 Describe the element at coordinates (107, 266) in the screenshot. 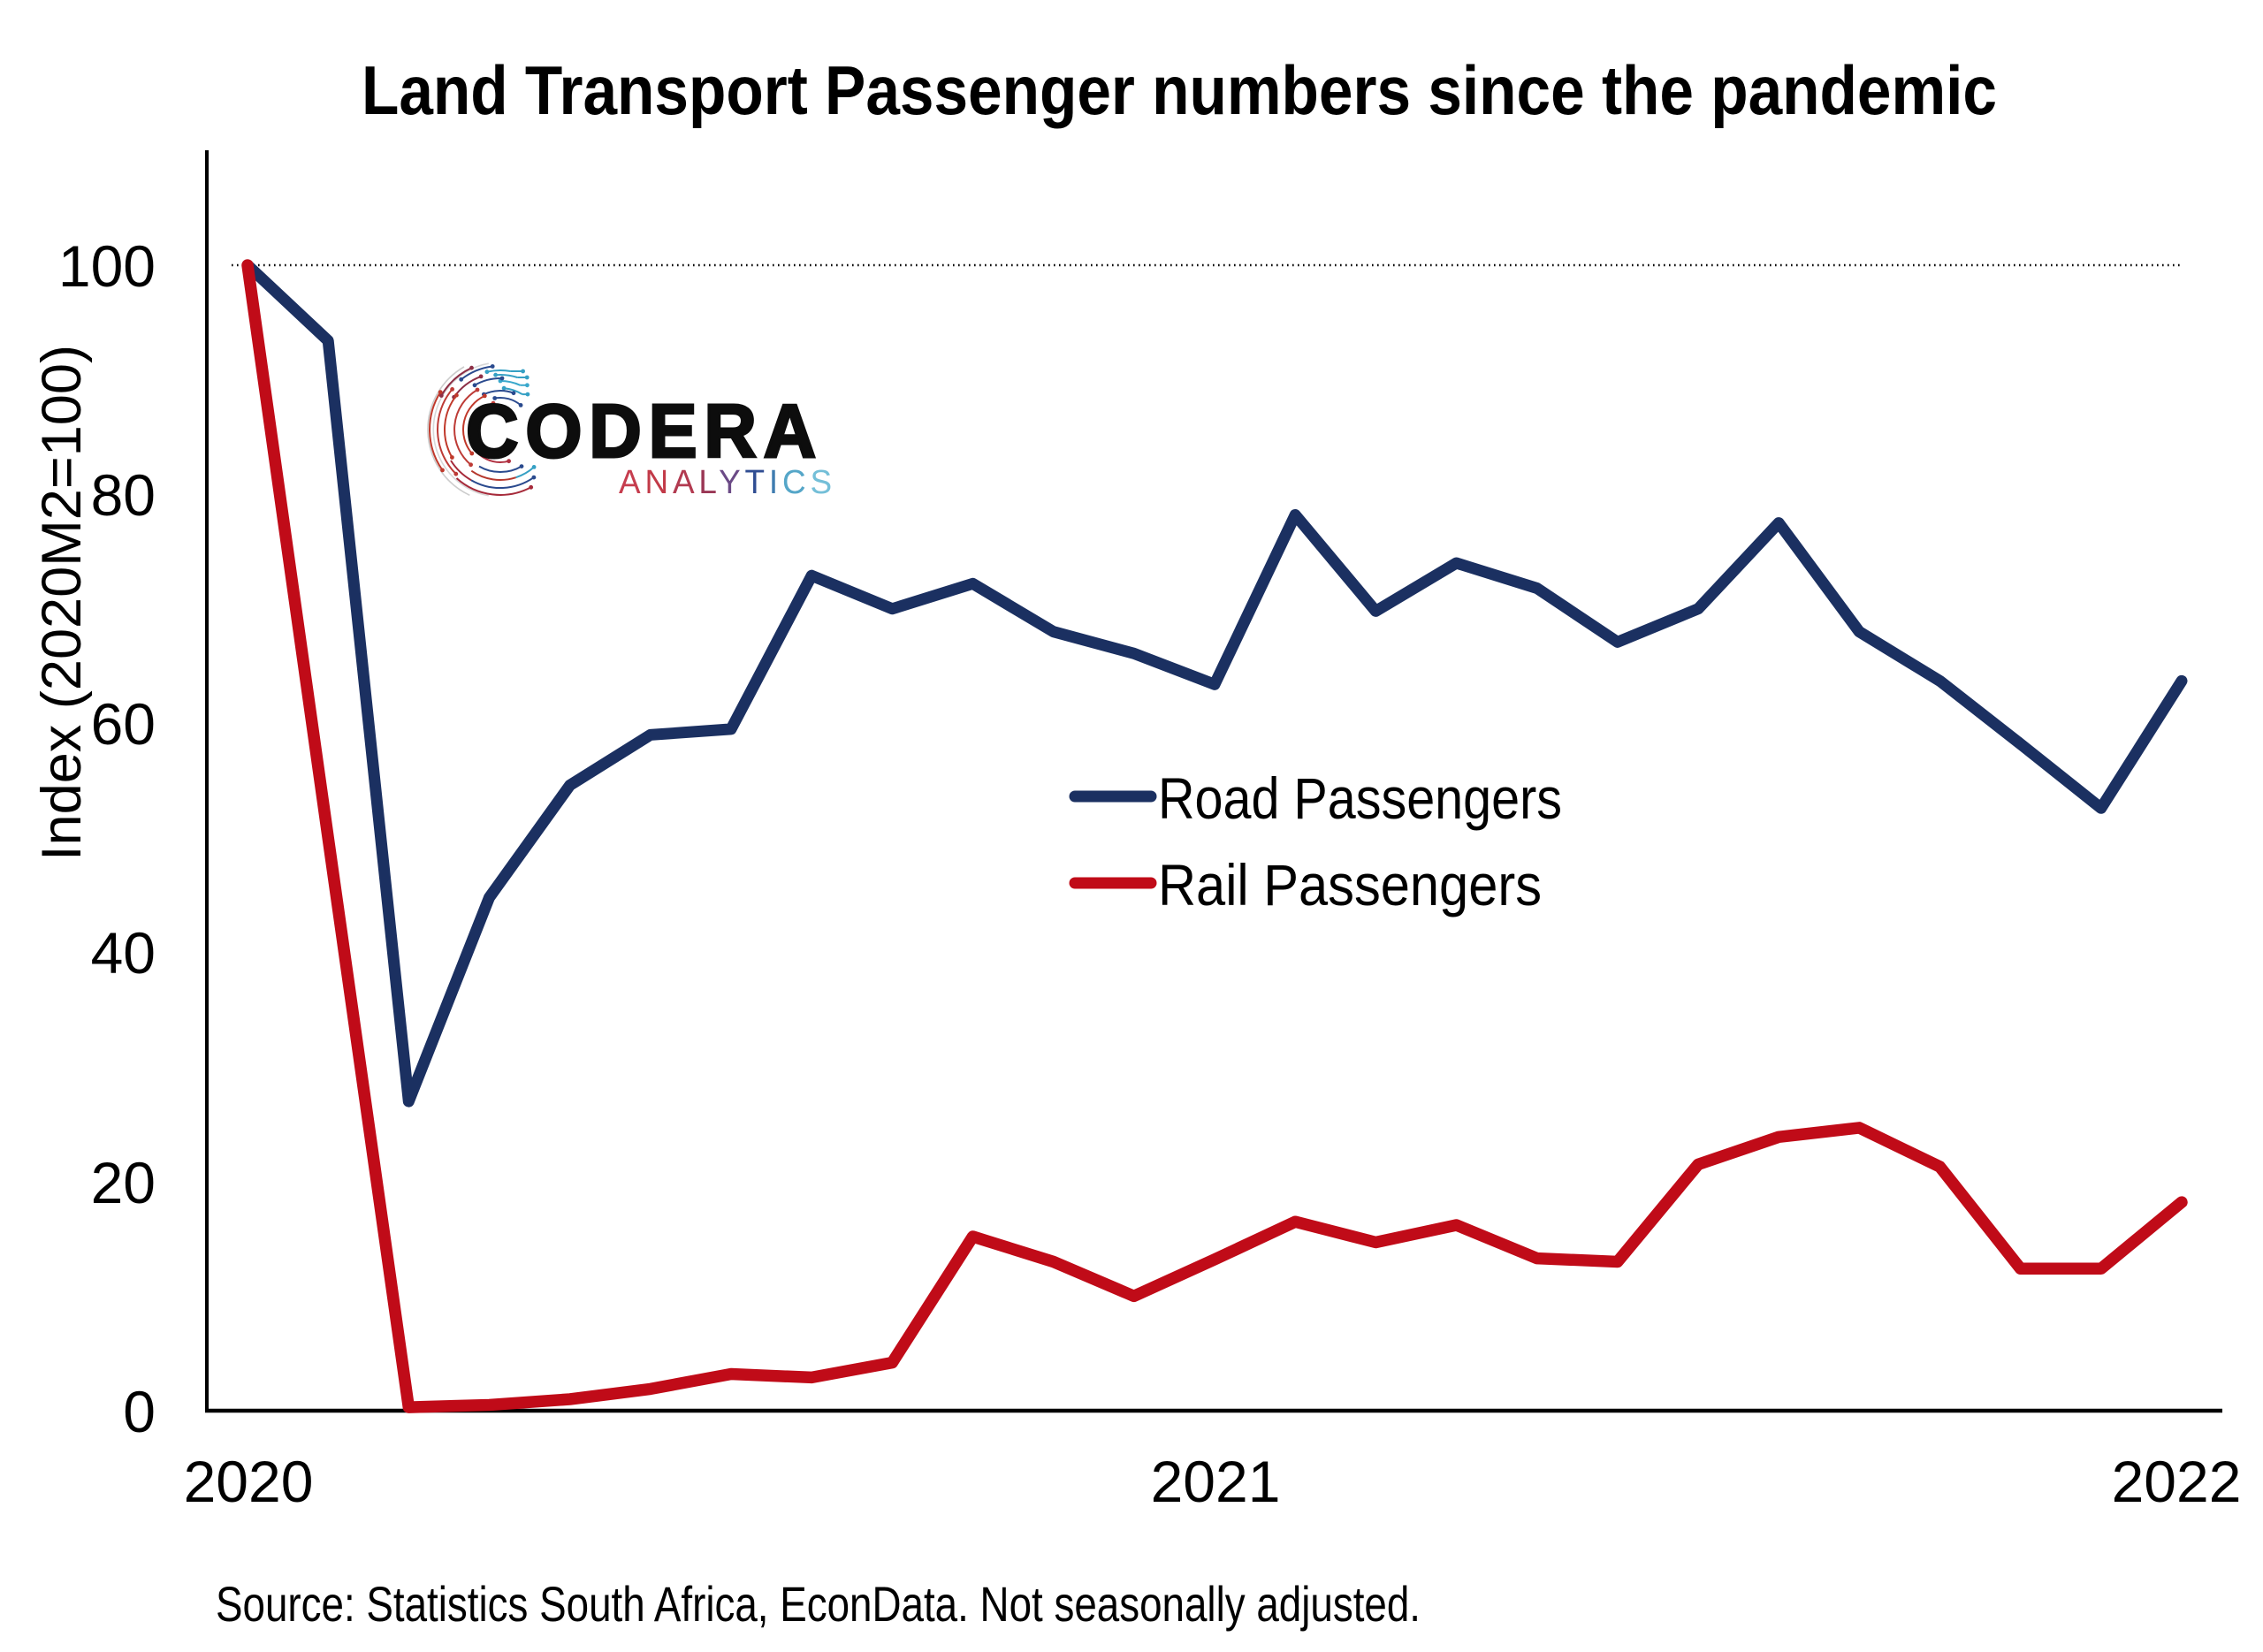

I see `svg-text: 100` at that location.